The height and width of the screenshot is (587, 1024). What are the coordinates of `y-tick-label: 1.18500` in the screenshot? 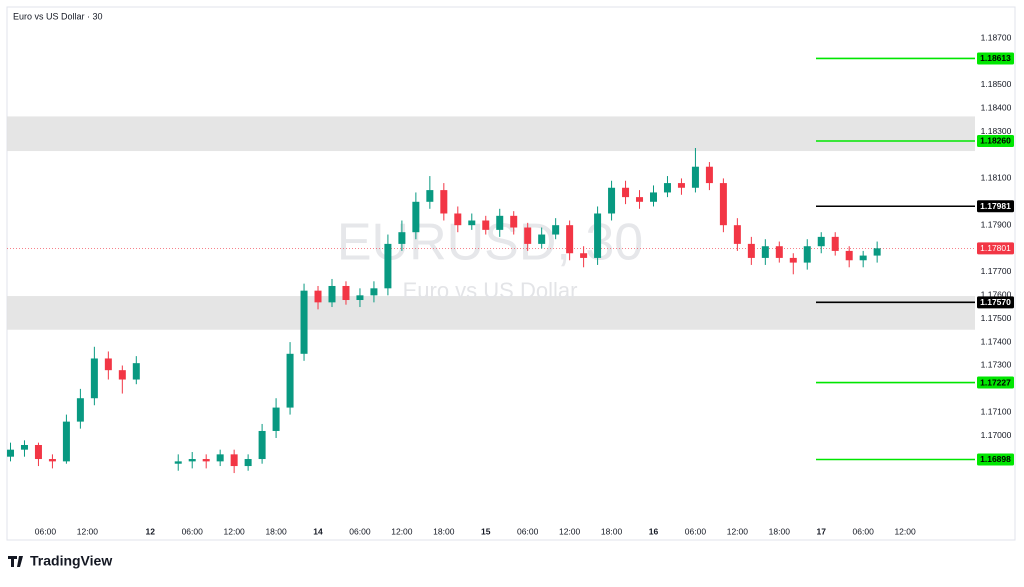 It's located at (996, 84).